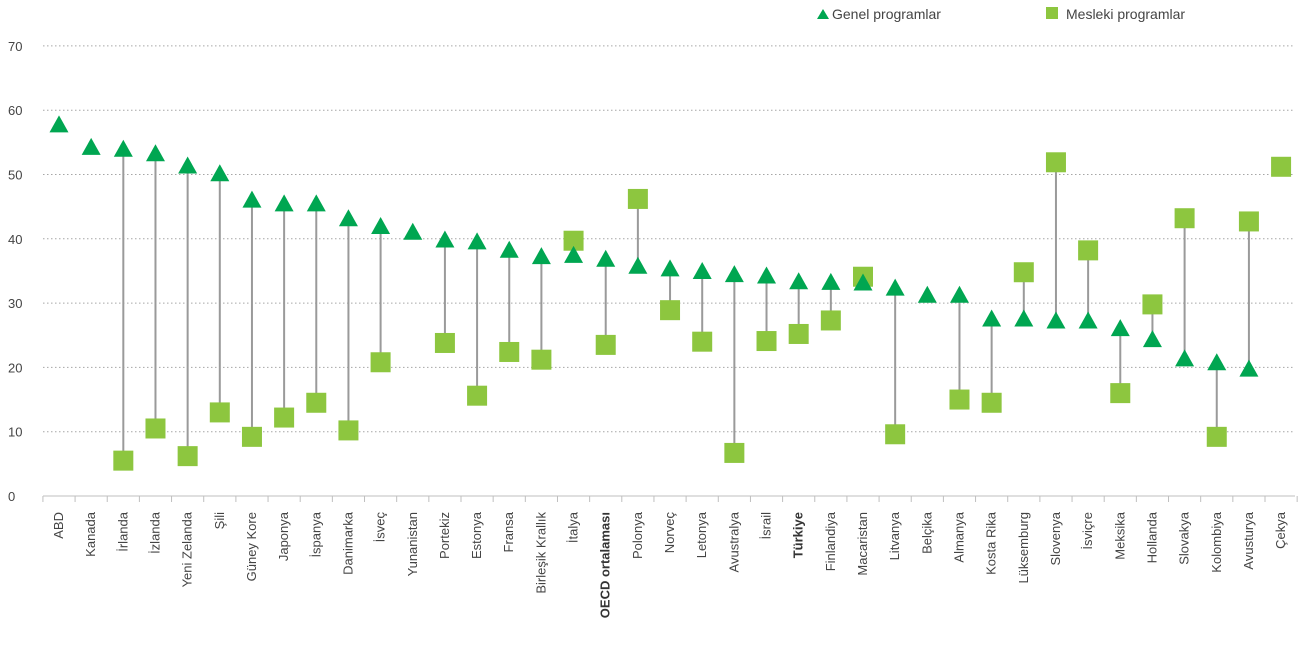 Image resolution: width=1301 pixels, height=649 pixels. What do you see at coordinates (798, 535) in the screenshot?
I see `x-category-label: Türkiye` at bounding box center [798, 535].